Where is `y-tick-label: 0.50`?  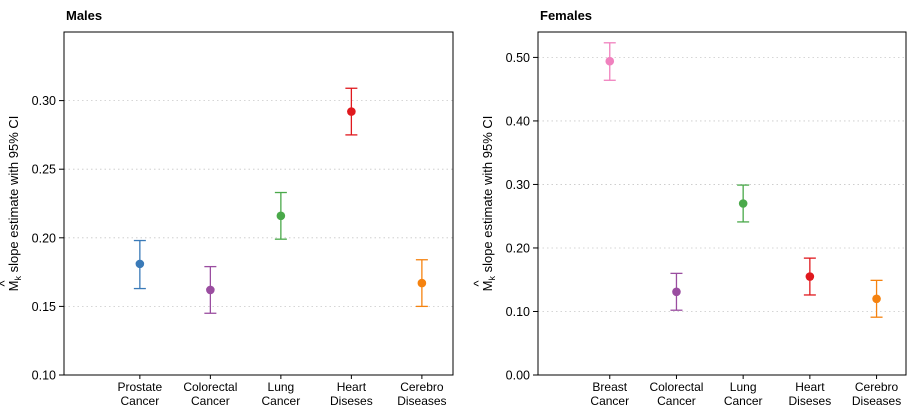
y-tick-label: 0.50 is located at coordinates (518, 58).